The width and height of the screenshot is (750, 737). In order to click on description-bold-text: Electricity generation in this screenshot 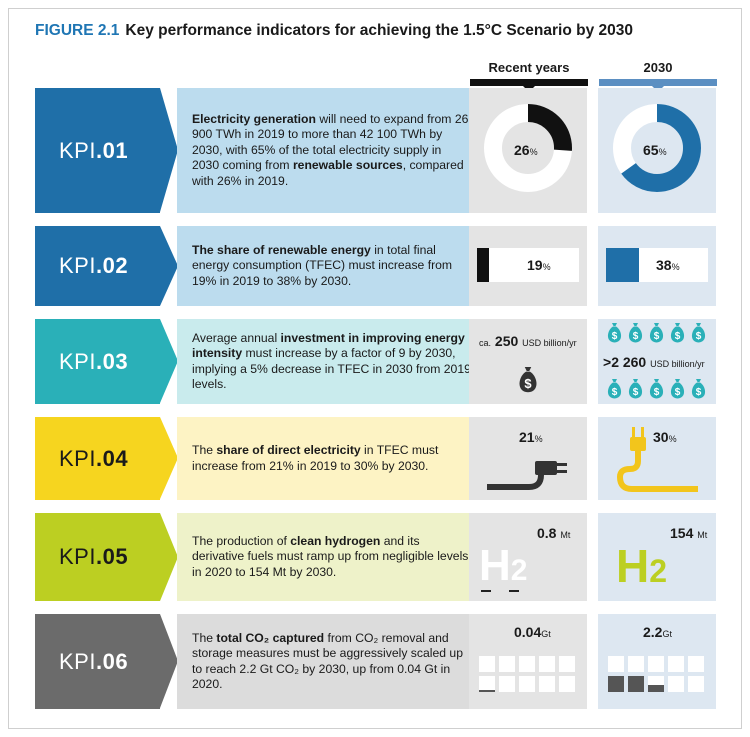, I will do `click(254, 118)`.